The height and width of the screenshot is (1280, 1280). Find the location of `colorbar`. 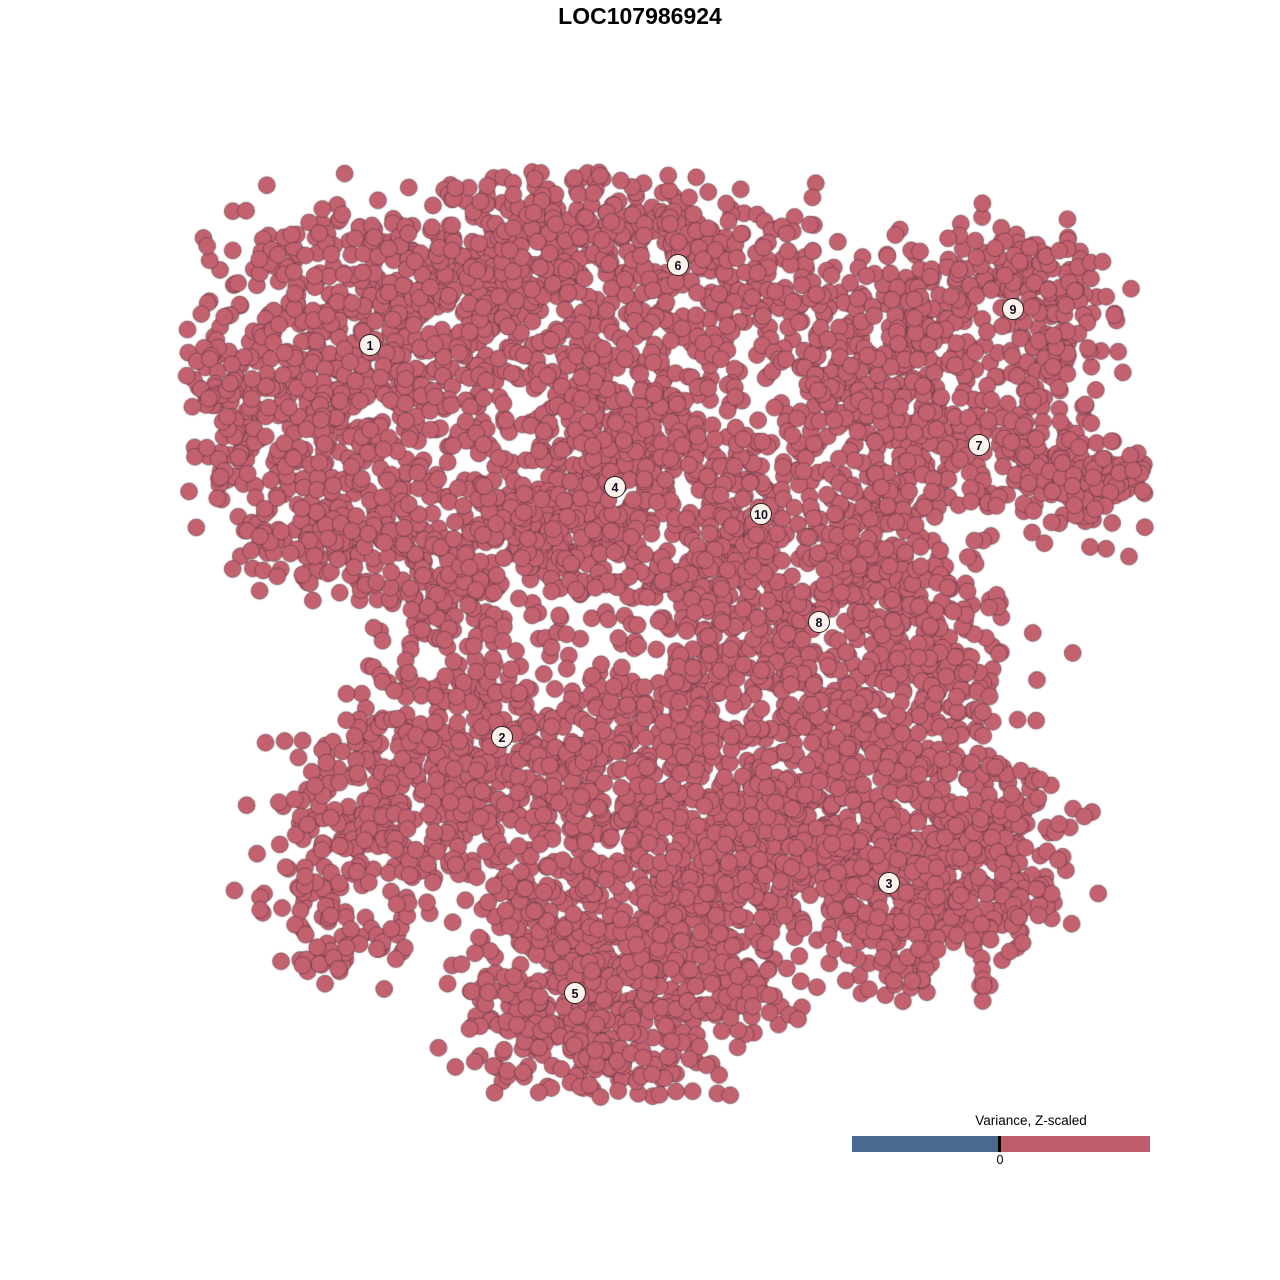

colorbar is located at coordinates (1001, 1144).